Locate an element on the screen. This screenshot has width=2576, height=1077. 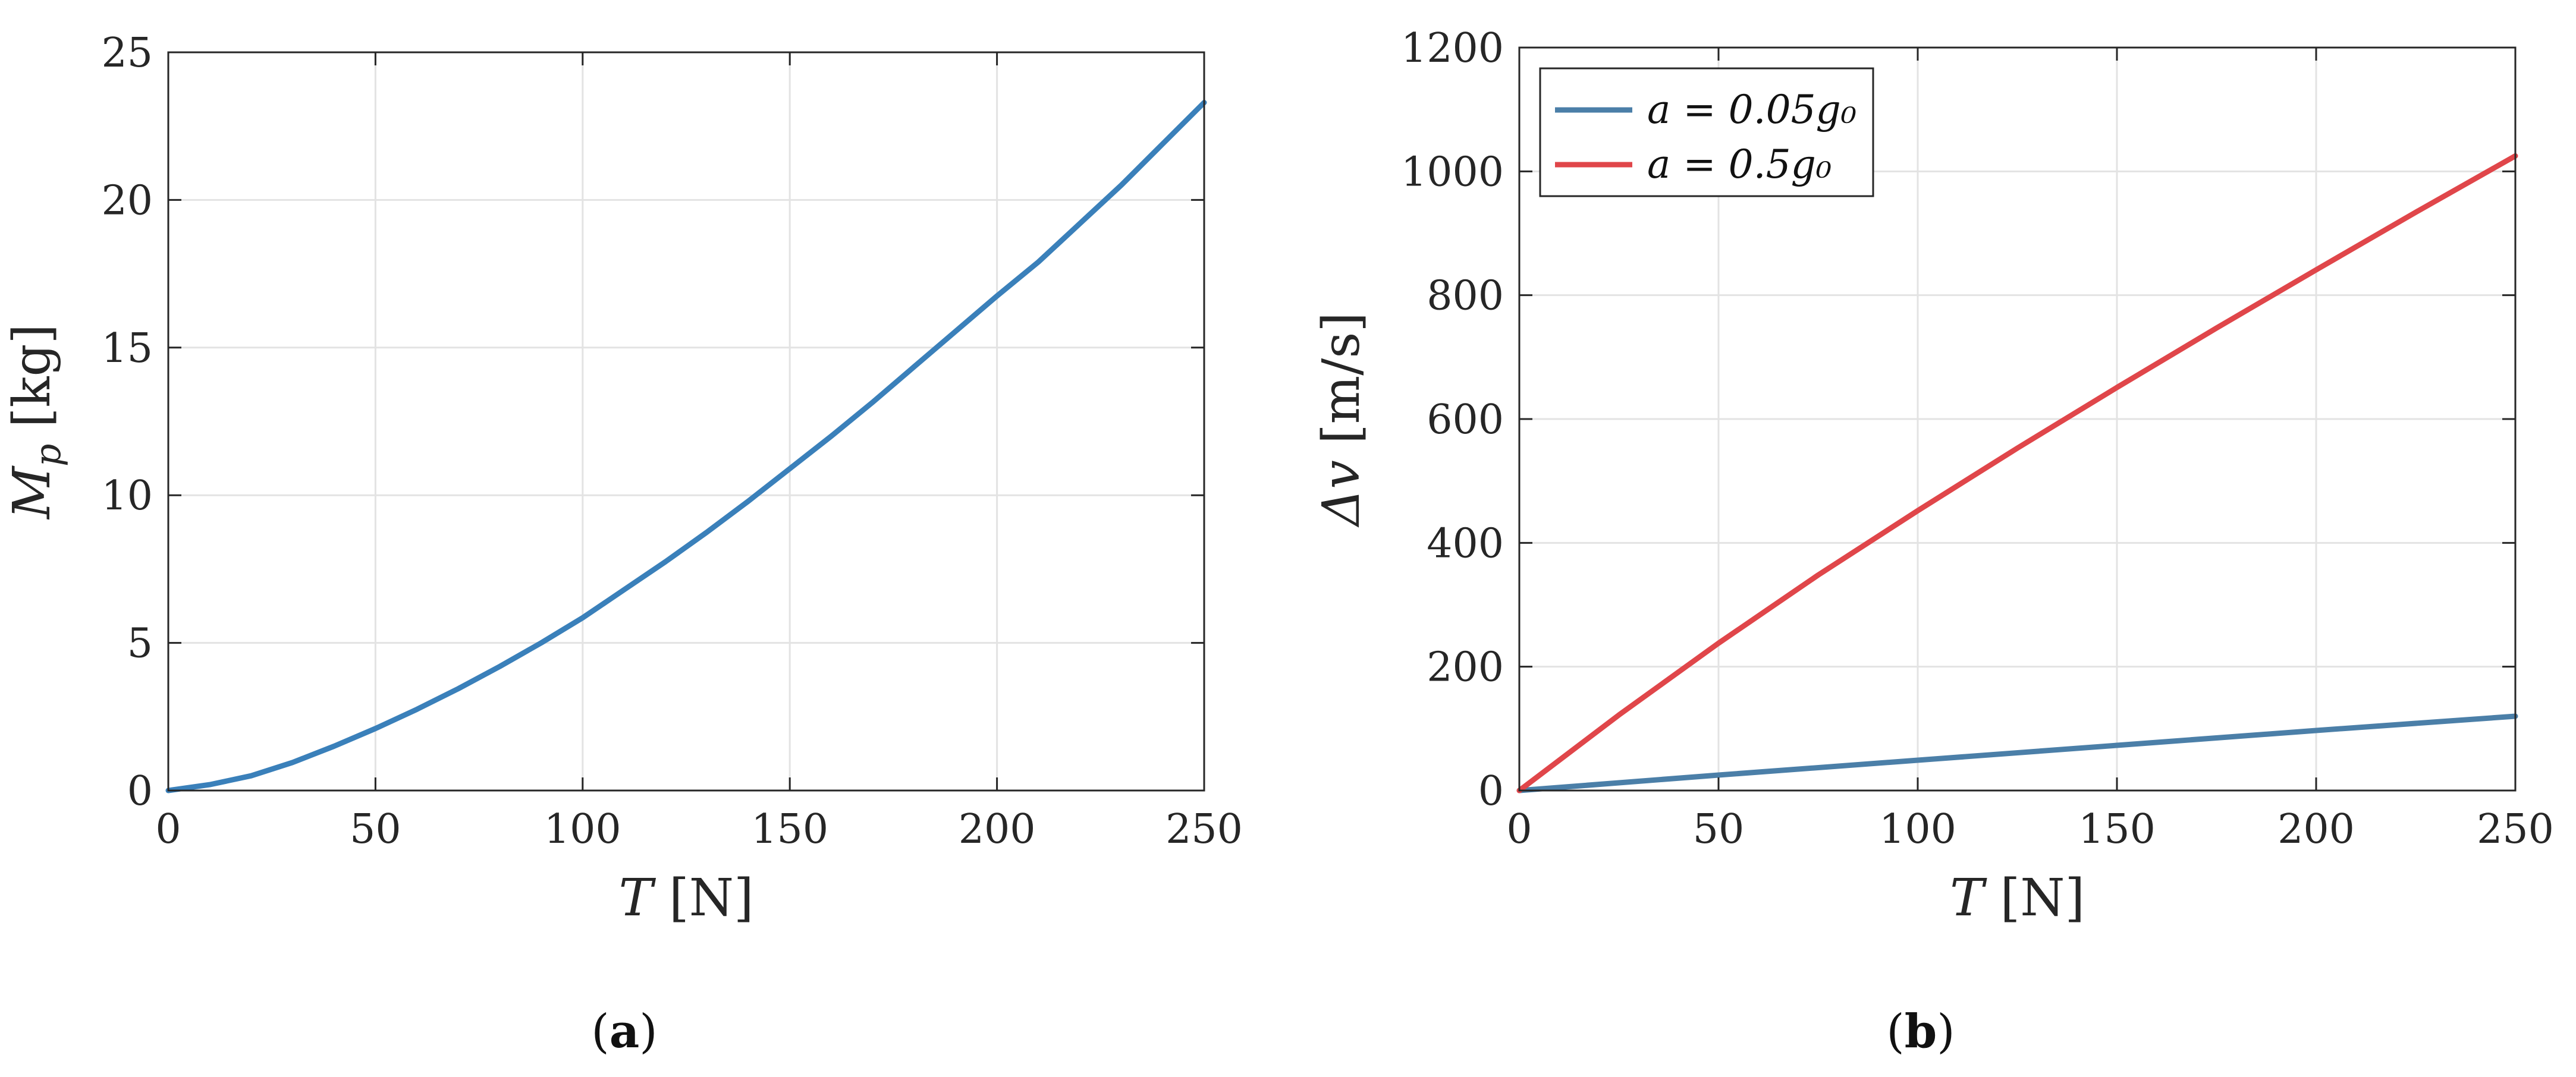
y-tick-label: 400 is located at coordinates (1465, 543).